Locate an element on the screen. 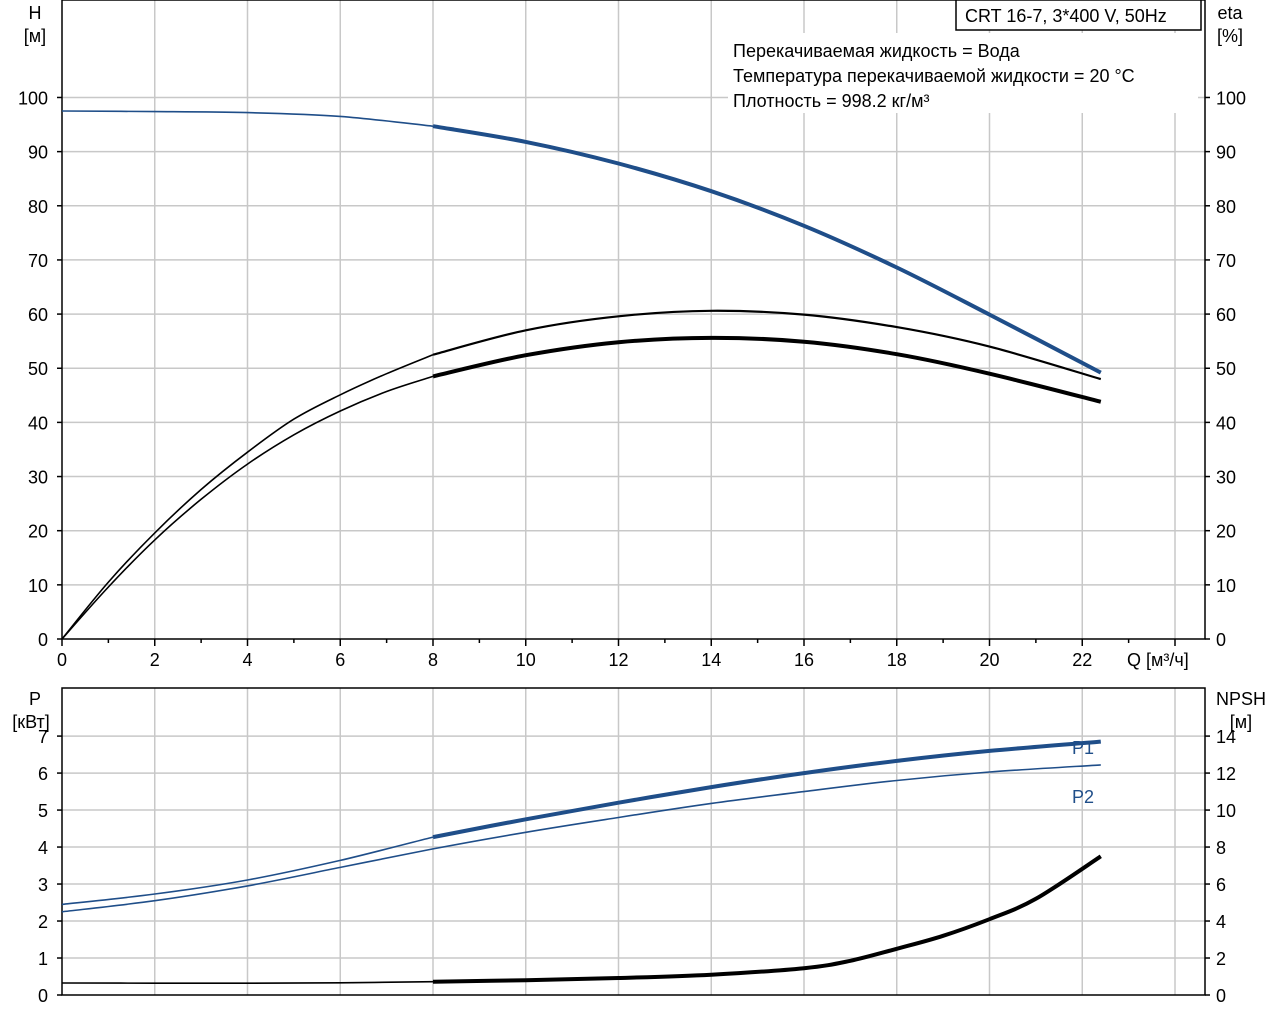 This screenshot has width=1280, height=1024. power-series-p1-bold is located at coordinates (766, 789).